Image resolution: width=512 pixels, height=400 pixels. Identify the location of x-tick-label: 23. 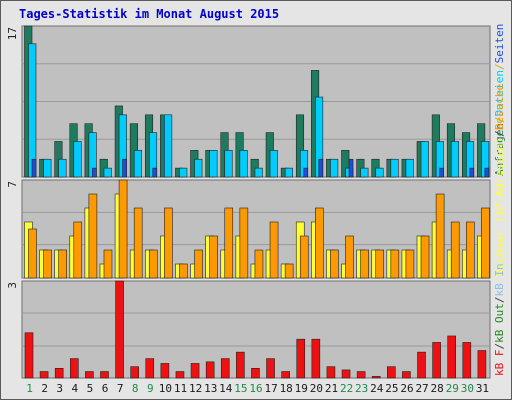
(361, 388).